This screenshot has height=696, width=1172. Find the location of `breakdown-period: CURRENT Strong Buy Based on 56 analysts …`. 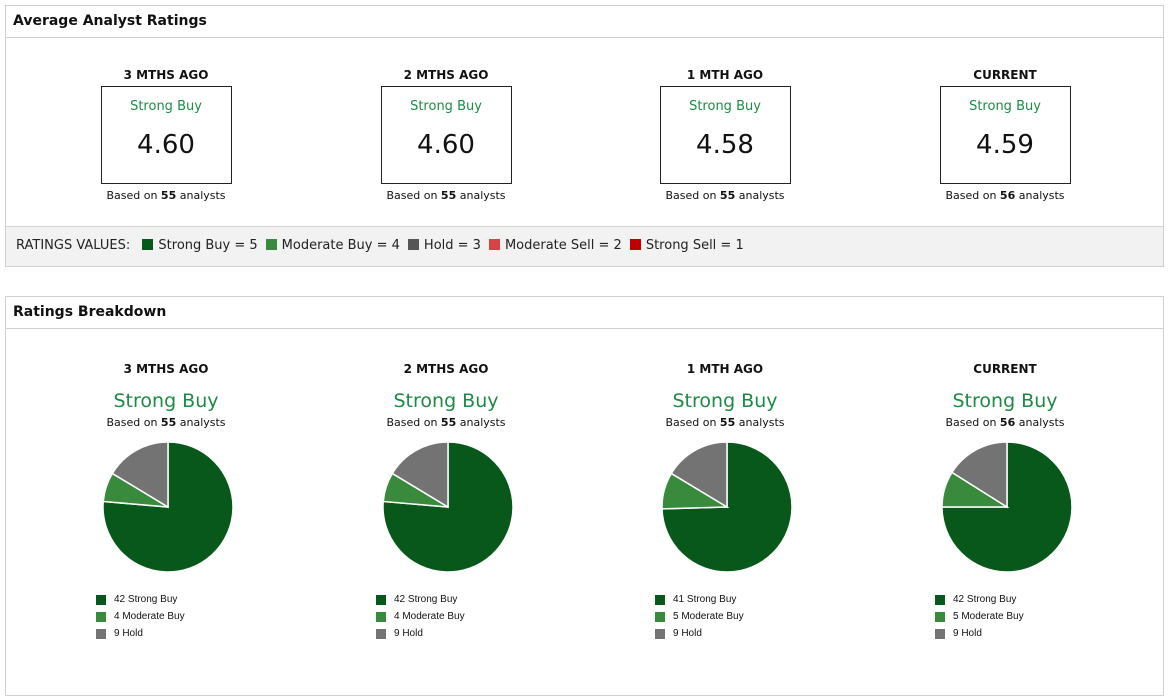

breakdown-period: CURRENT Strong Buy Based on 56 analysts … is located at coordinates (1005, 502).